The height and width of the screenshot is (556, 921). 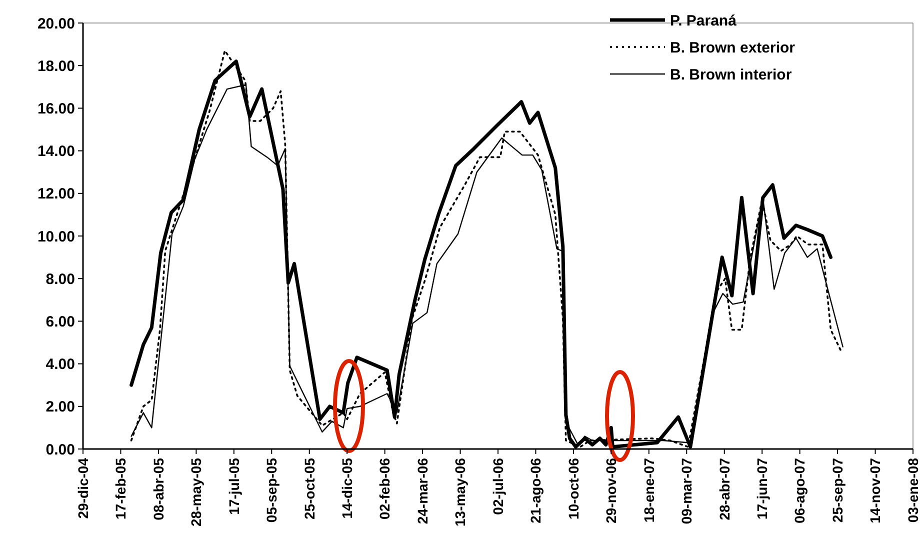 What do you see at coordinates (60, 449) in the screenshot?
I see `y-tick-label: 0.00` at bounding box center [60, 449].